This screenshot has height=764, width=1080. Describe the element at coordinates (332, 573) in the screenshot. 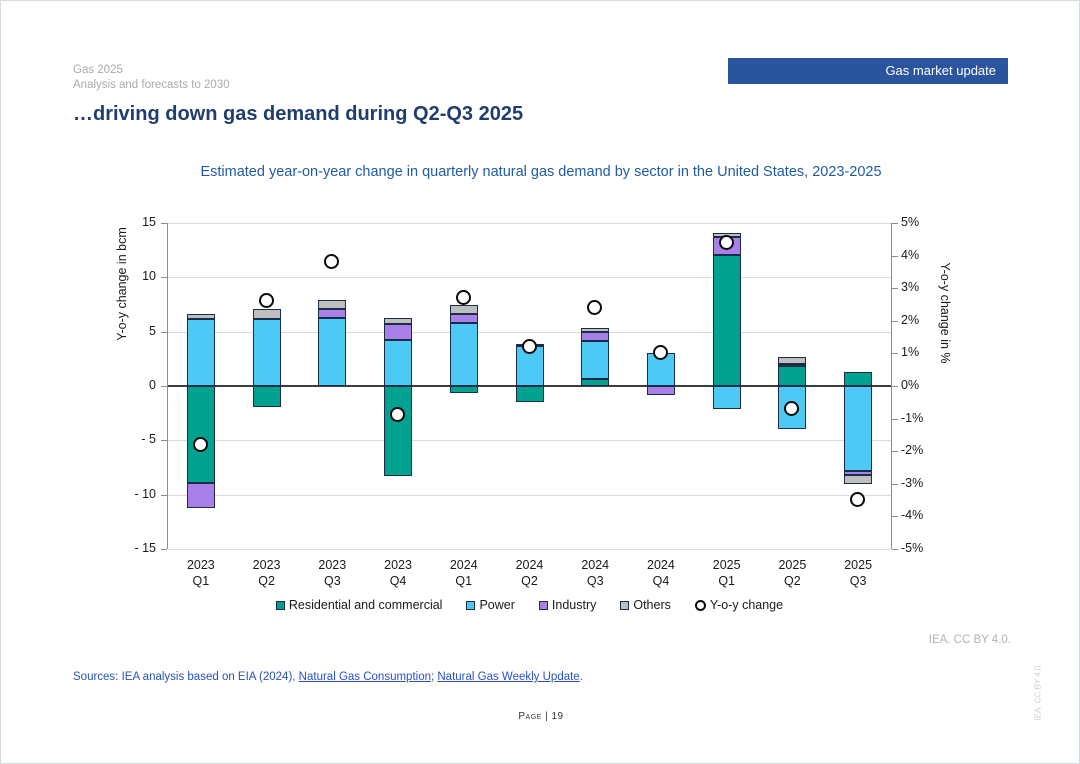

I see `x-axis-tick-label: 2023 Q3` at that location.